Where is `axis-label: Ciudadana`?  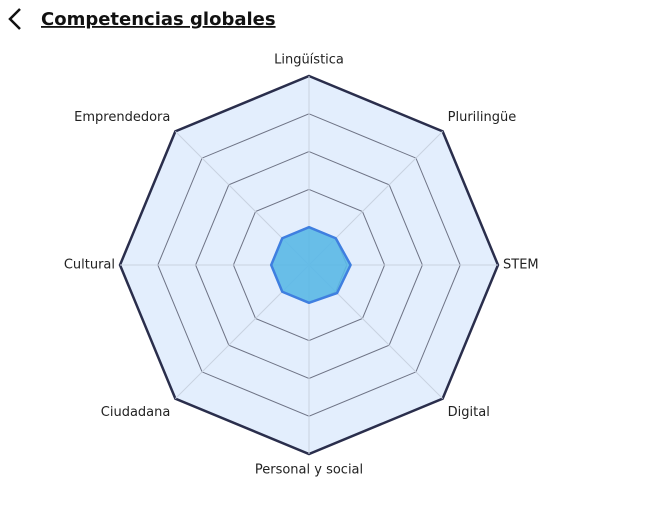 axis-label: Ciudadana is located at coordinates (136, 412).